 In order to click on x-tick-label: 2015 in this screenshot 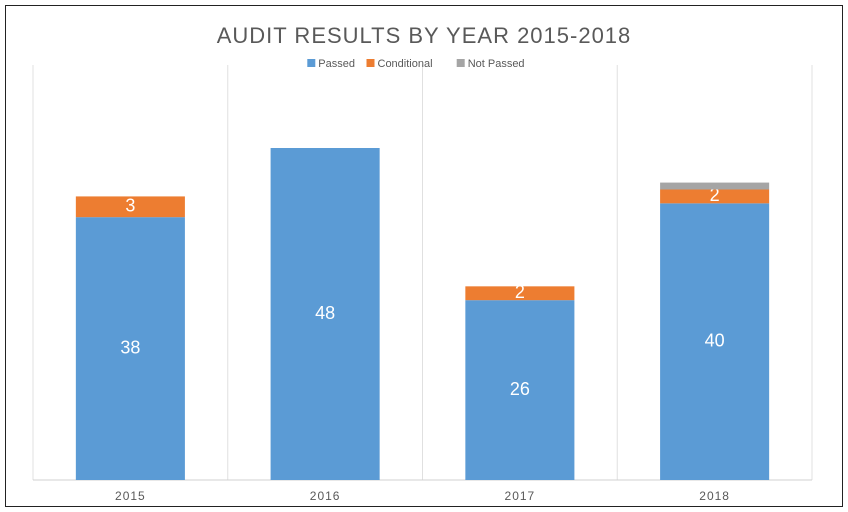, I will do `click(130, 496)`.